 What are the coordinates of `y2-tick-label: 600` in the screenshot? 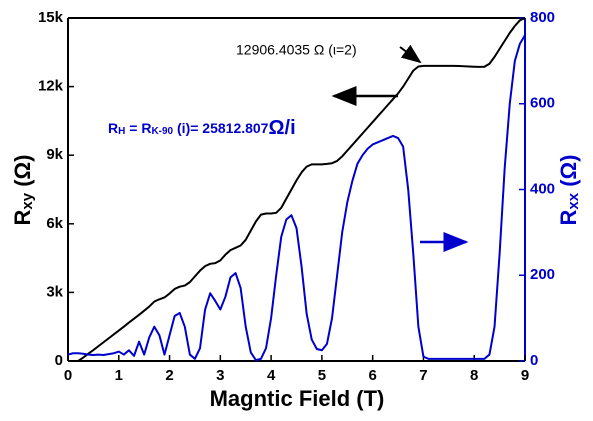 It's located at (542, 103).